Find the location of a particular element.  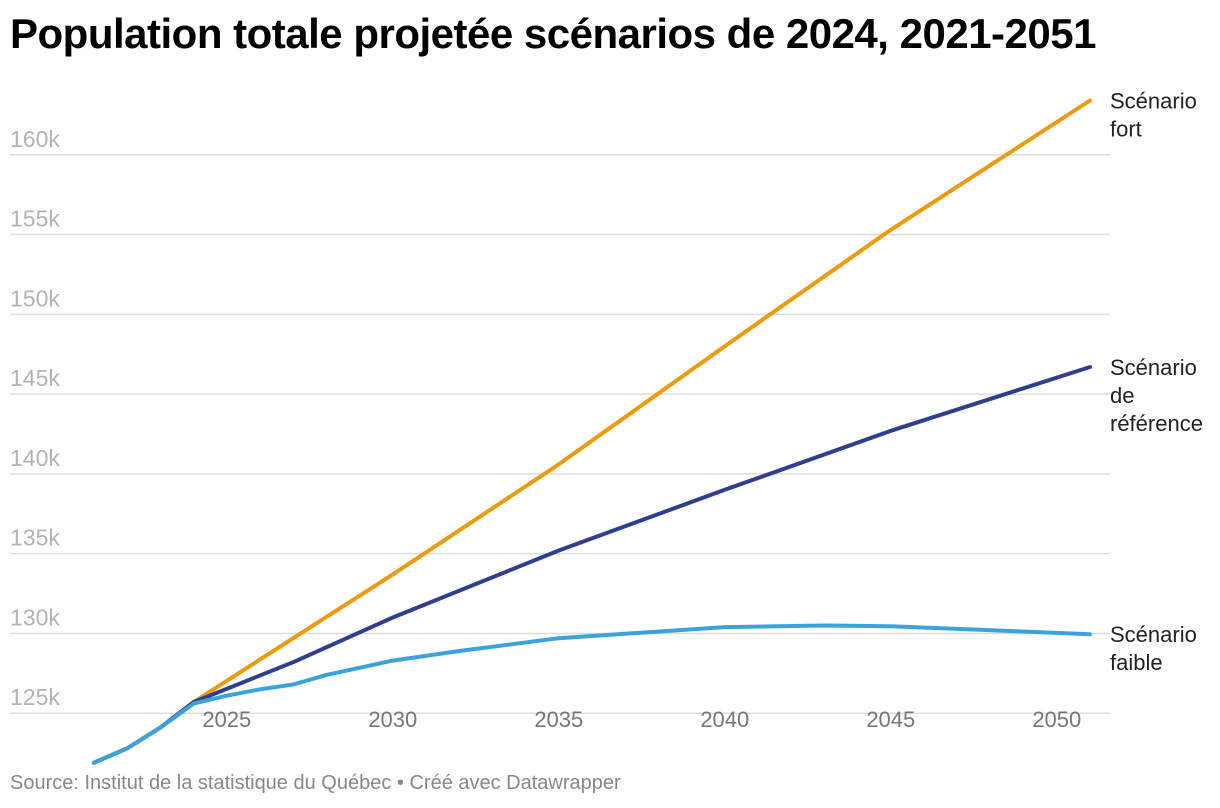

series-label-line: faible is located at coordinates (1136, 662).